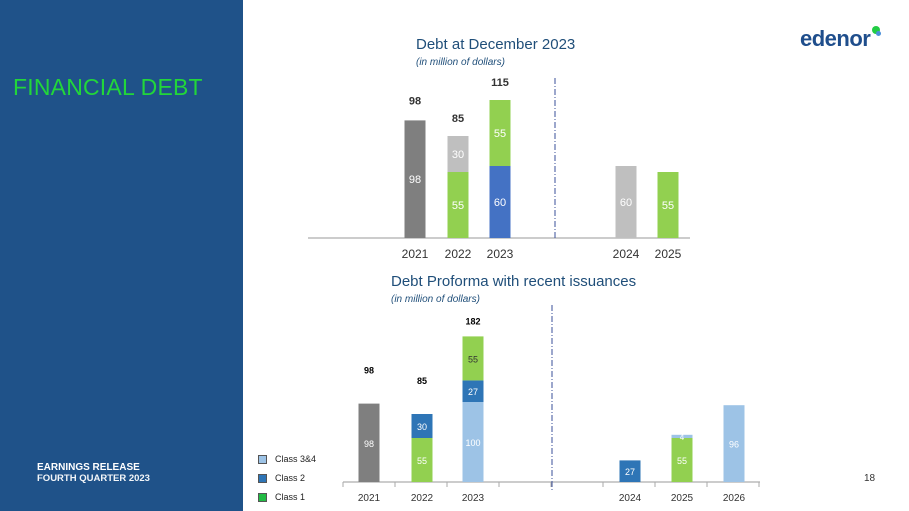 The width and height of the screenshot is (909, 511). What do you see at coordinates (108, 87) in the screenshot?
I see `section-title: FINANCIAL DEBT` at bounding box center [108, 87].